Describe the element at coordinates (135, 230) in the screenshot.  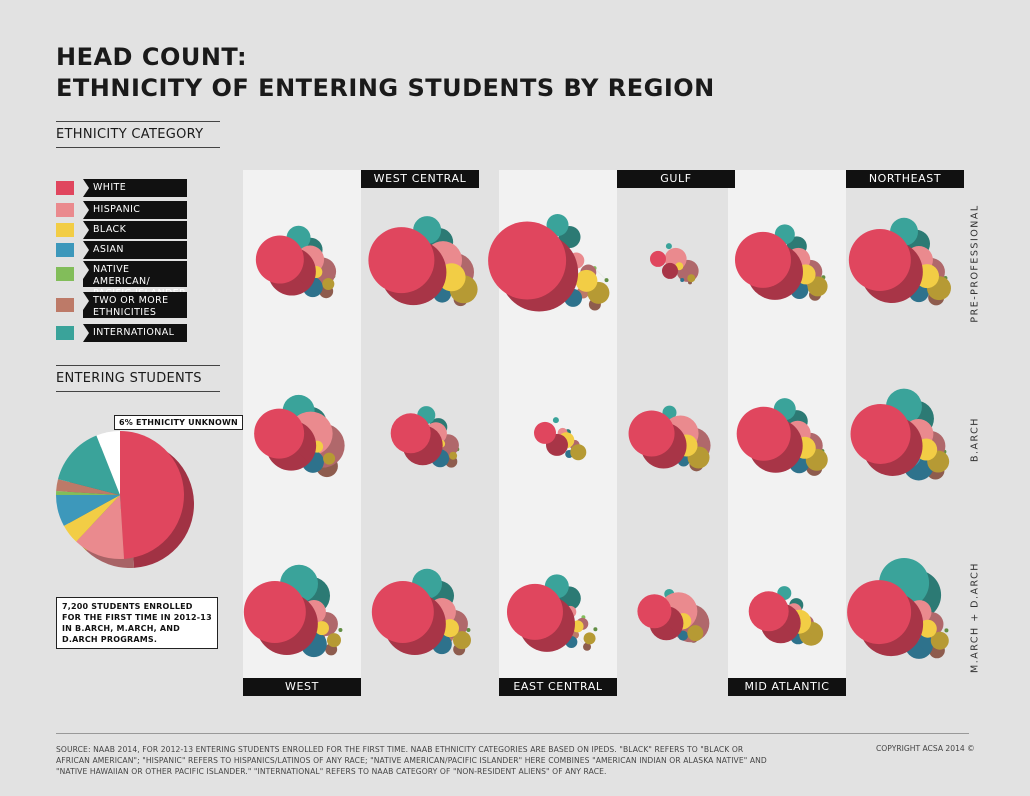
I see `legend-label: BLACK` at that location.